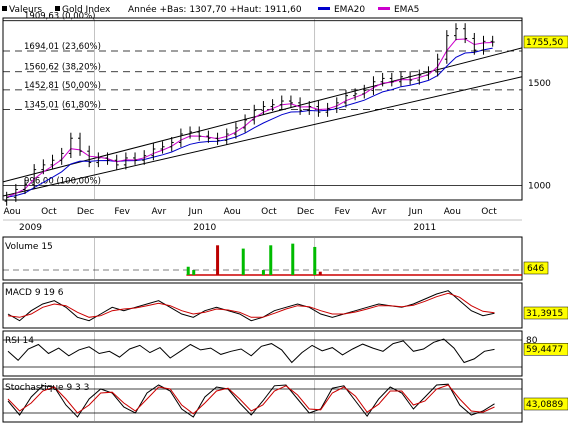 Image resolution: width=568 pixels, height=423 pixels. Describe the element at coordinates (19, 341) in the screenshot. I see `rsi-title: RSI 14` at that location.